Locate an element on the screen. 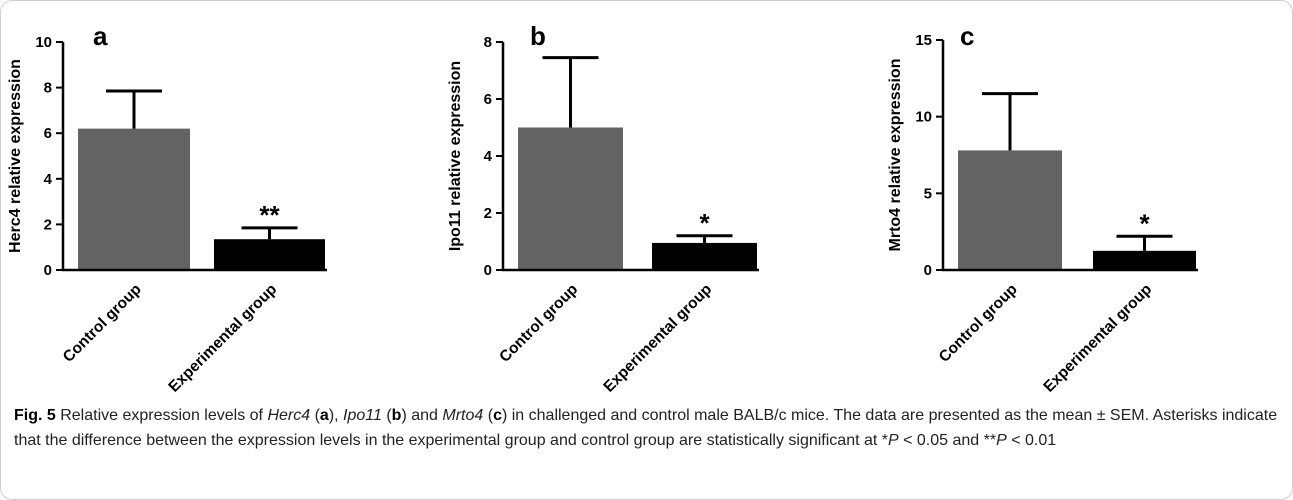  y-tick-label: 15 is located at coordinates (923, 40).